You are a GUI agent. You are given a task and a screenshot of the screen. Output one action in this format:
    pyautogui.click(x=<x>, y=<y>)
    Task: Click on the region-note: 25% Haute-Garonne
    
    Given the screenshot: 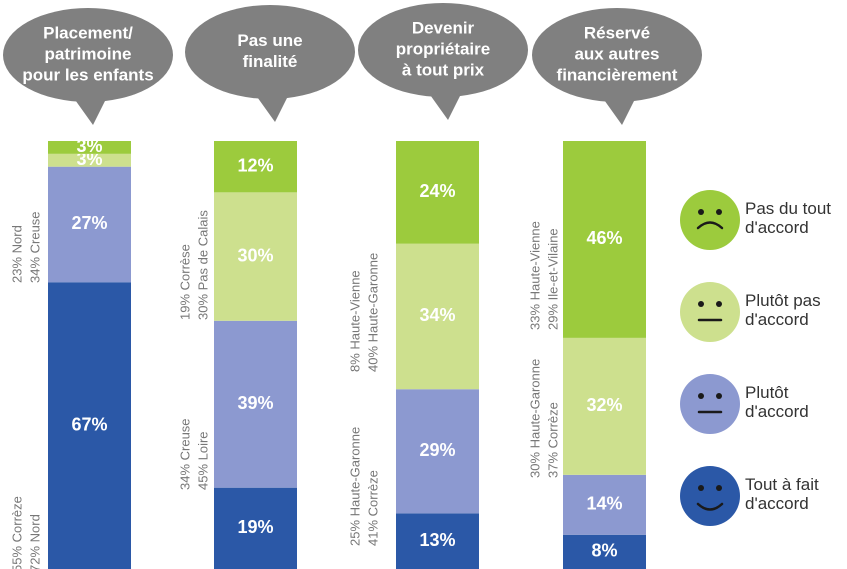 What is the action you would take?
    pyautogui.click(x=354, y=486)
    